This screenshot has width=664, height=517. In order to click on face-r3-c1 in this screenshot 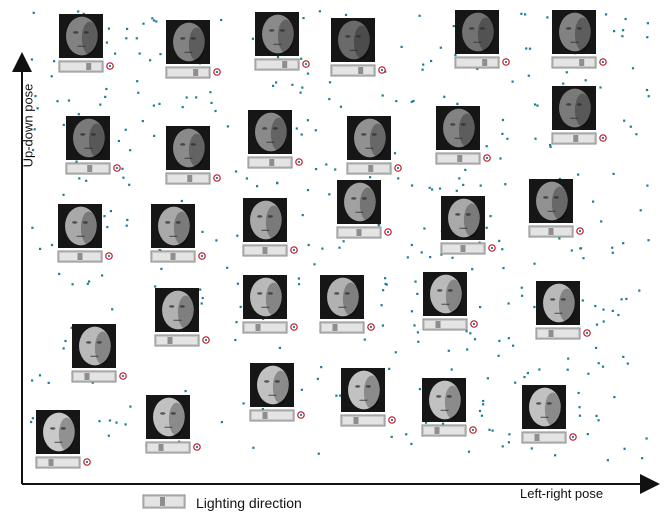, I will do `click(85, 233)`.